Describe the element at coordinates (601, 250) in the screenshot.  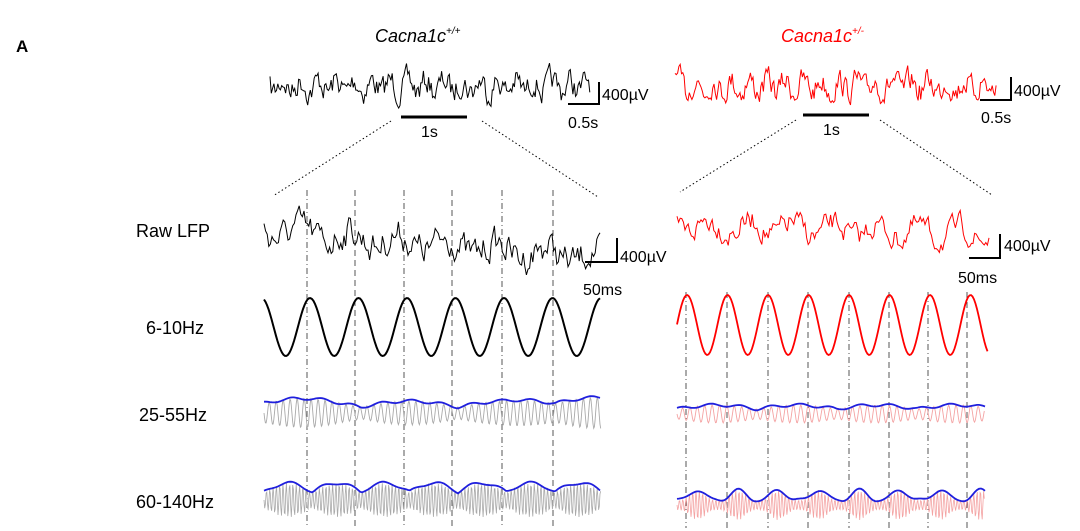
I see `raw-scale-bar-wt` at that location.